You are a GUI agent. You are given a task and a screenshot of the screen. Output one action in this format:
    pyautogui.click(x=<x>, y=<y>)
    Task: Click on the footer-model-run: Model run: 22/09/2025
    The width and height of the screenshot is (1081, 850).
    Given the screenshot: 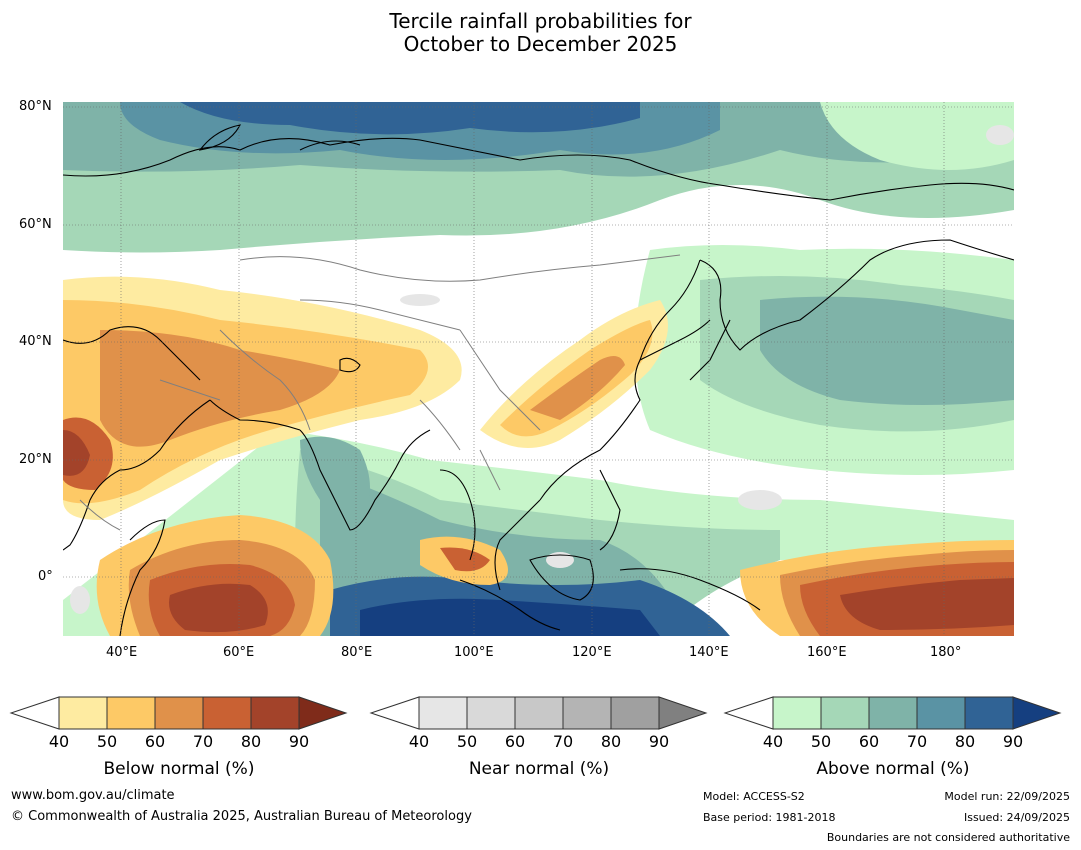 What is the action you would take?
    pyautogui.click(x=1007, y=796)
    